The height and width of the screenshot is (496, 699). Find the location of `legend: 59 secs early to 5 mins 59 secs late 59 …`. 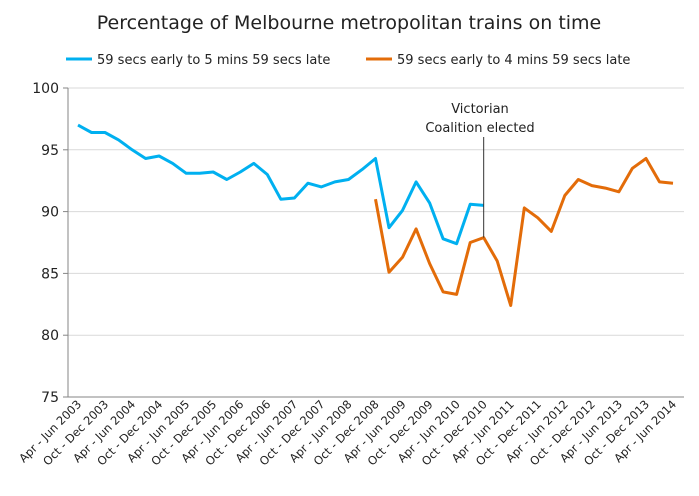

legend: 59 secs early to 5 mins 59 secs late 59 … is located at coordinates (348, 60).